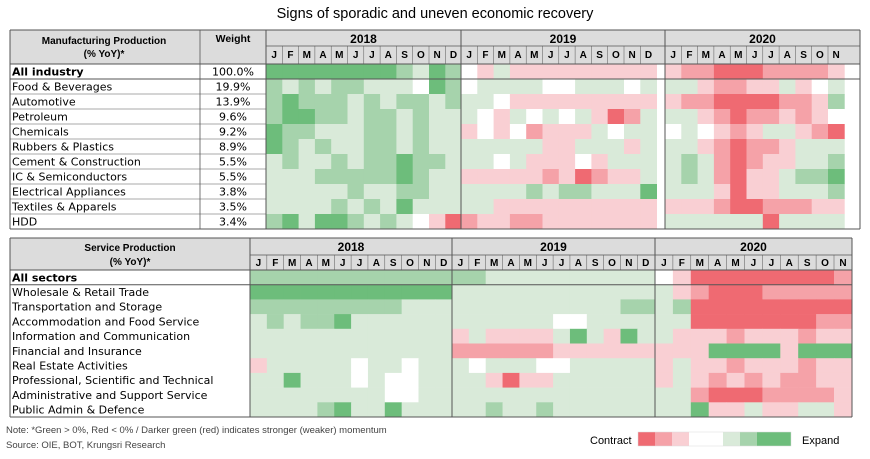 This screenshot has height=459, width=870. What do you see at coordinates (85, 445) in the screenshot?
I see `source-note: Source: OIE, BOT, Krungsri Research` at bounding box center [85, 445].